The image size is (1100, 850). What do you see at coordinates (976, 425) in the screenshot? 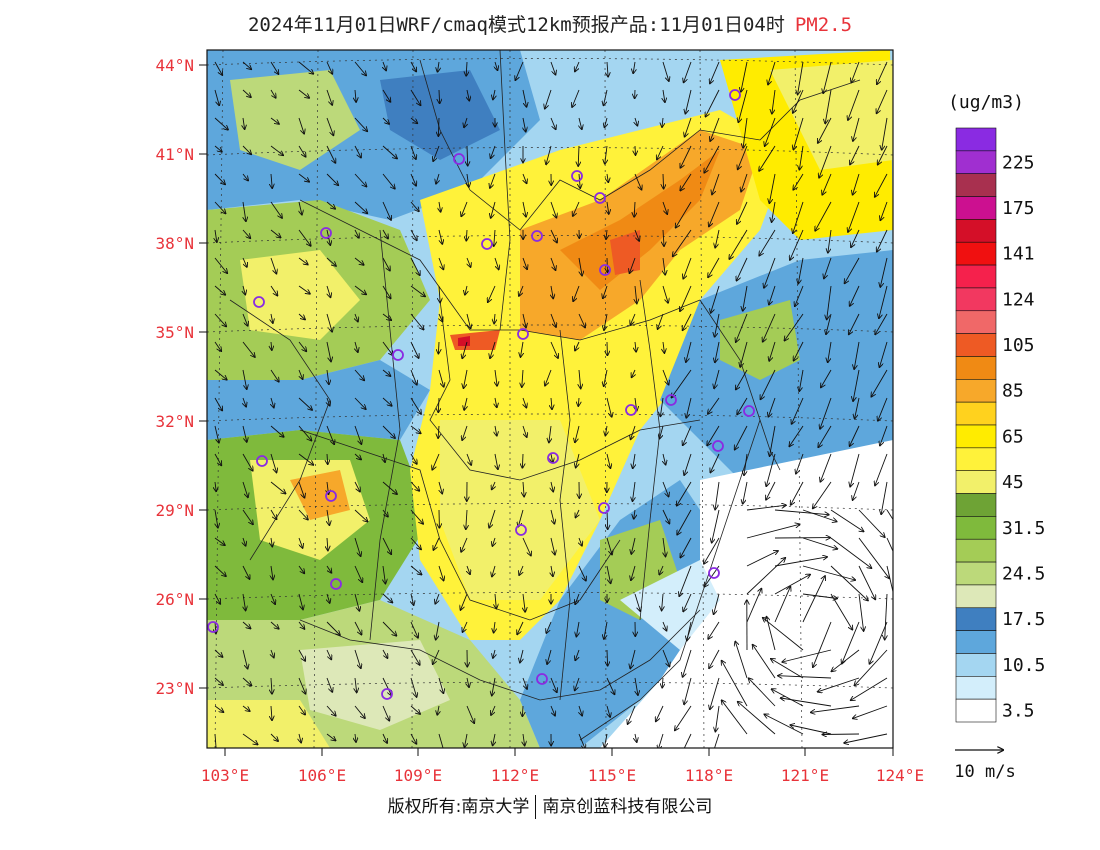
I see `color-legend` at bounding box center [976, 425].